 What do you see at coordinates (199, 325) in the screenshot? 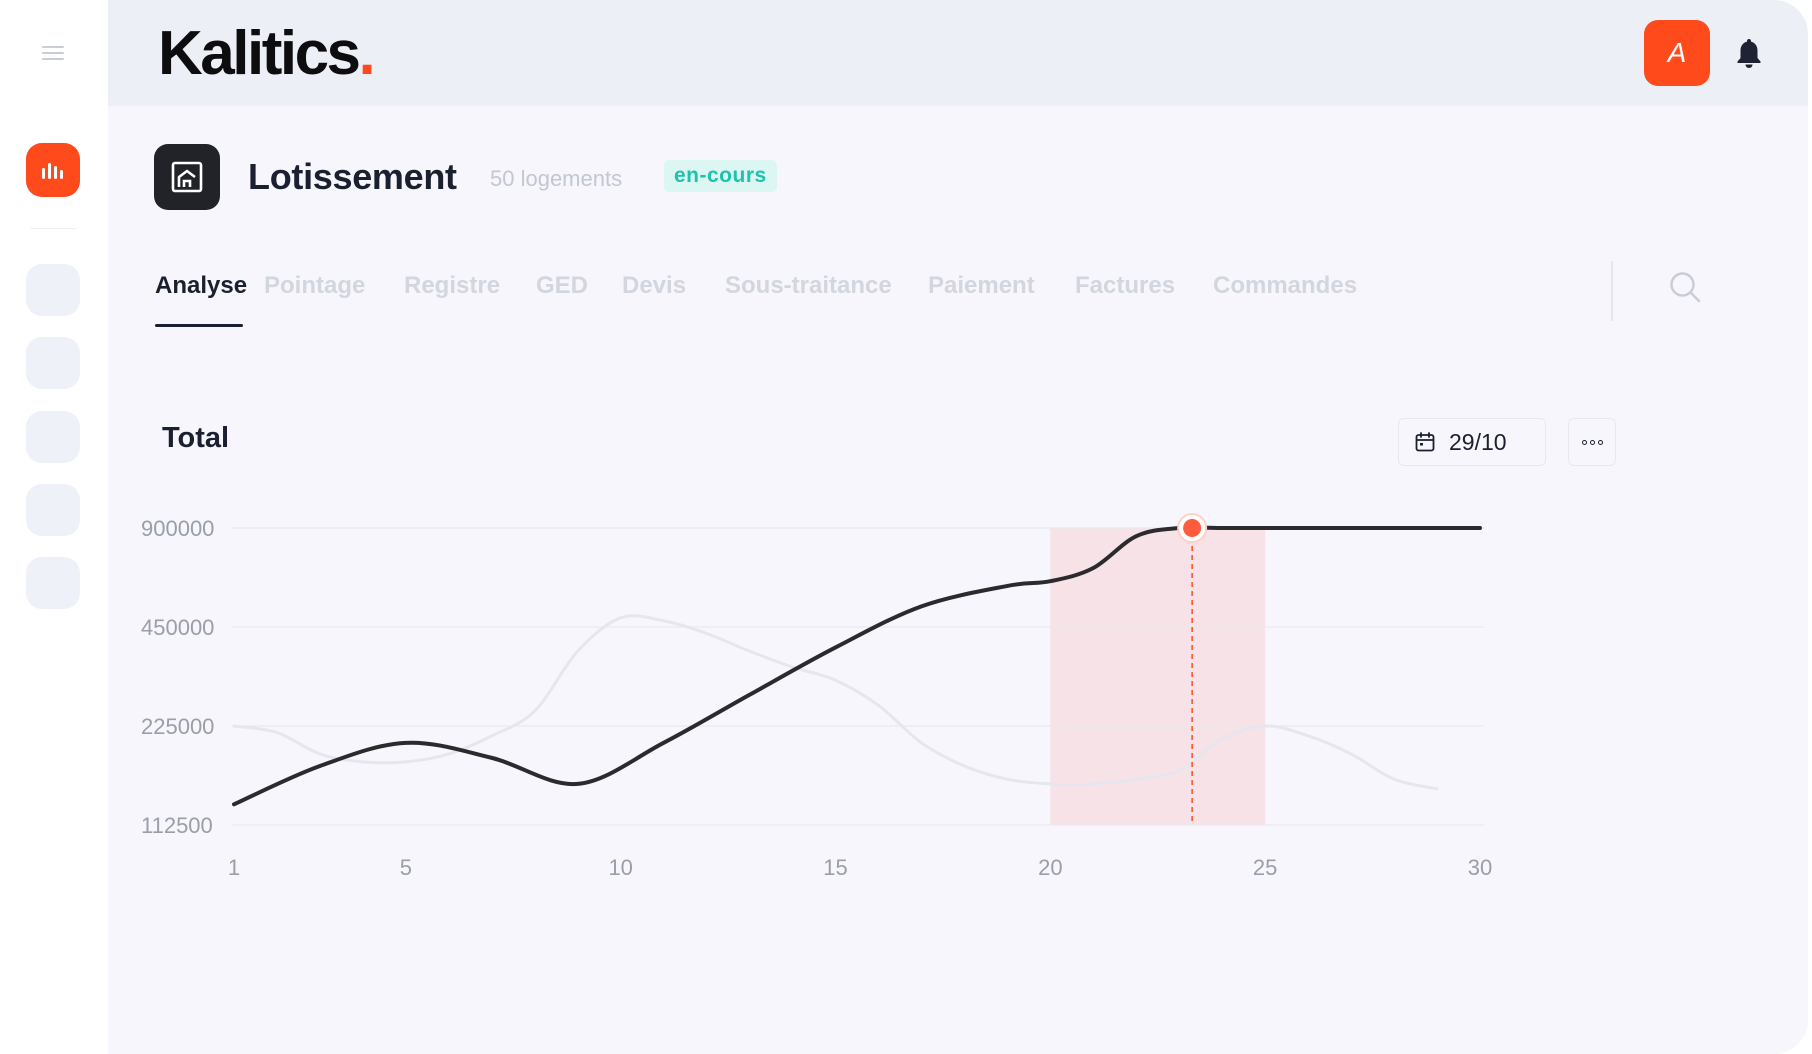
I see `active-tab-indicator` at bounding box center [199, 325].